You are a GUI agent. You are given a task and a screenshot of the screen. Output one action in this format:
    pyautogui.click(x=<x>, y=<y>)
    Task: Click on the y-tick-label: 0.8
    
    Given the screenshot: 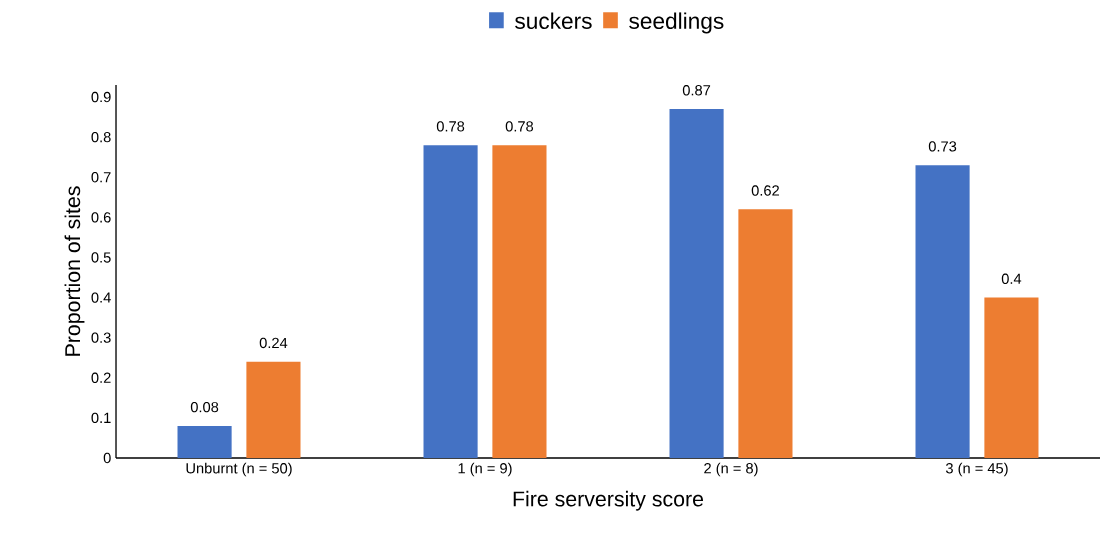 What is the action you would take?
    pyautogui.click(x=101, y=137)
    